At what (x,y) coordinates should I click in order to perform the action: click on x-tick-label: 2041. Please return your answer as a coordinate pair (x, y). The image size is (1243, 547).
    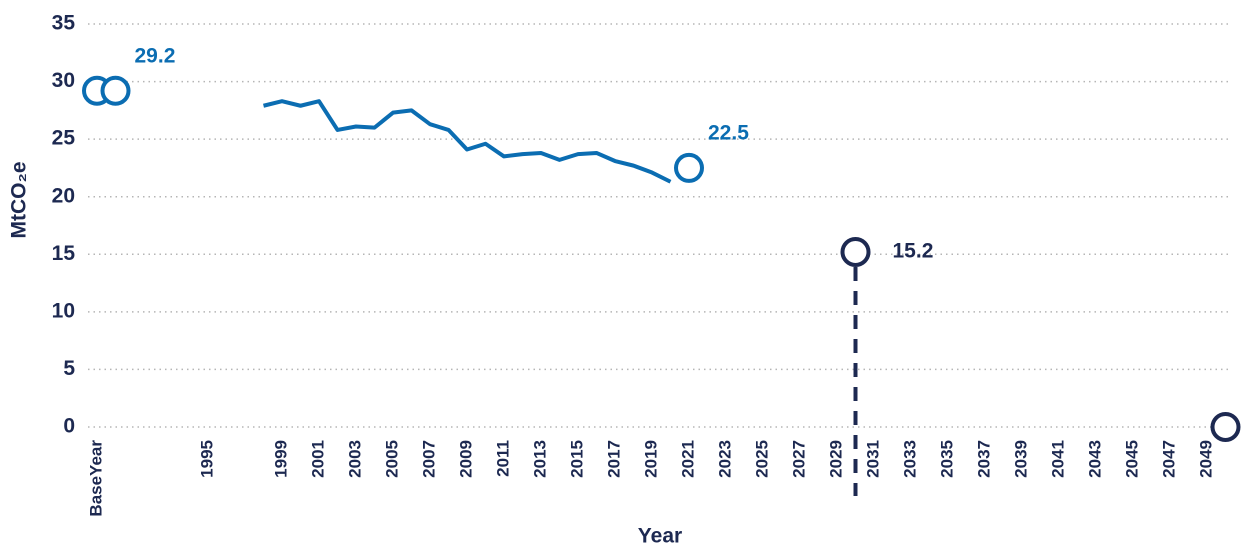
    Looking at the image, I should click on (1057, 459).